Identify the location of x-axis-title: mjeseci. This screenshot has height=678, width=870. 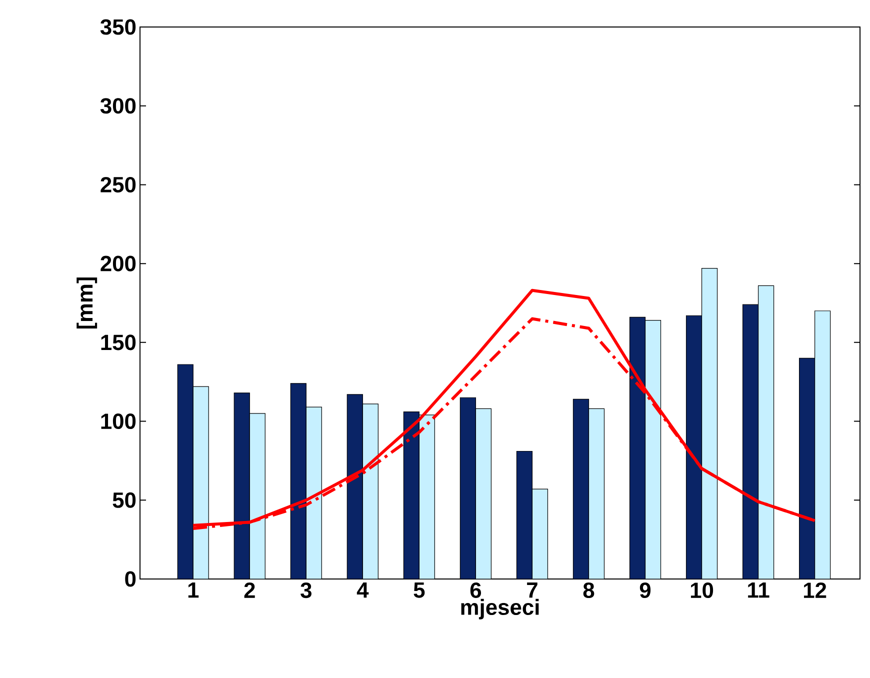
(500, 609).